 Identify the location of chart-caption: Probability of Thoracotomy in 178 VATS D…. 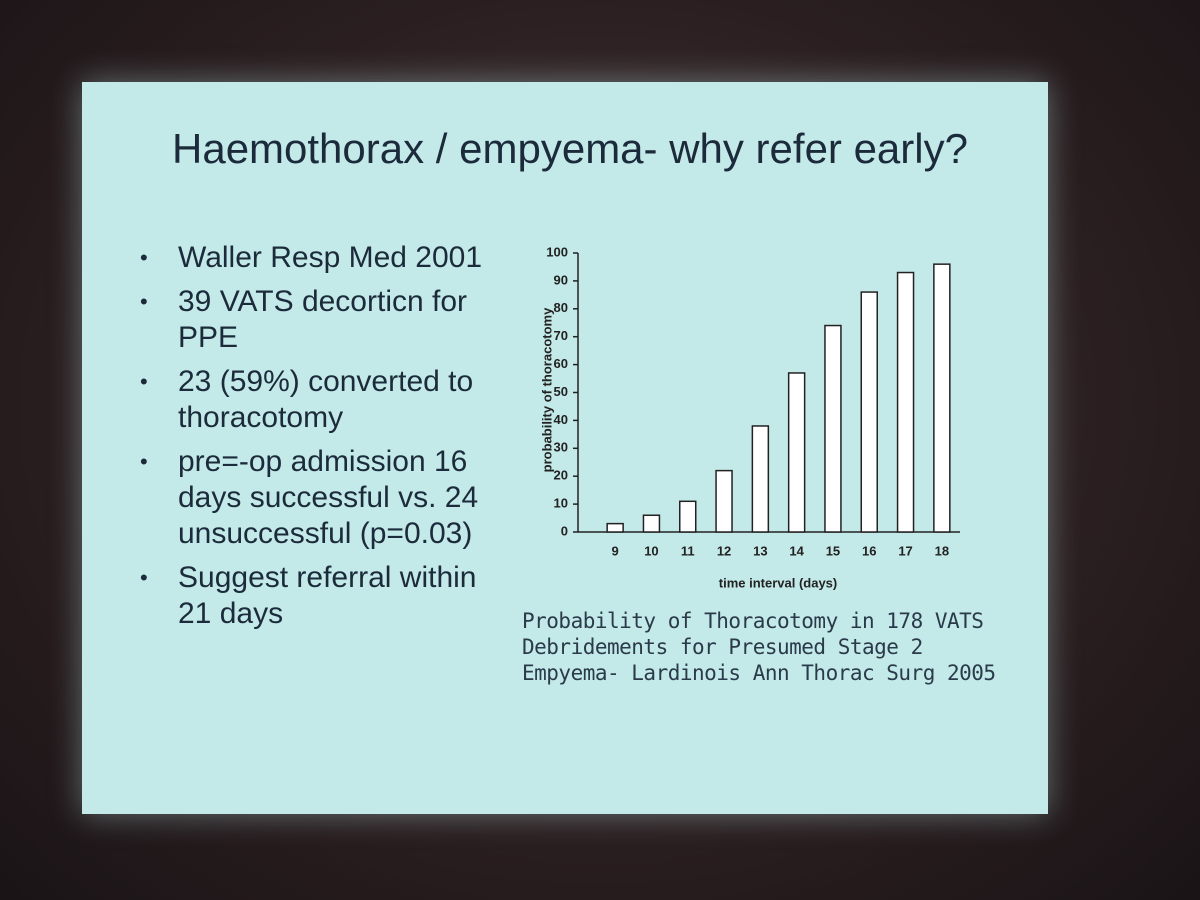
(759, 647).